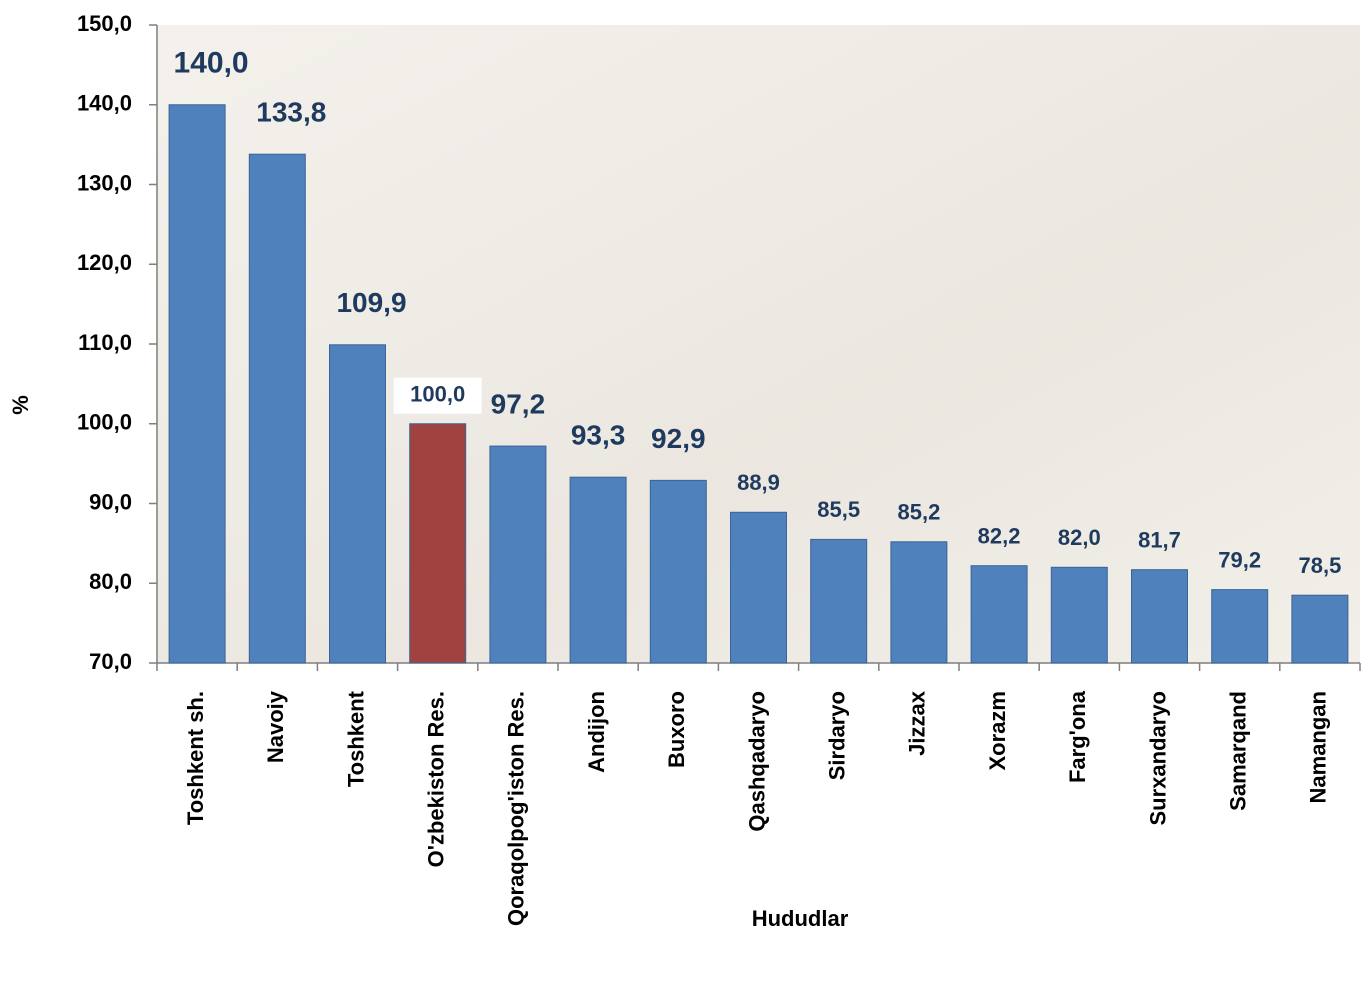 The height and width of the screenshot is (984, 1362). What do you see at coordinates (355, 738) in the screenshot?
I see `x-tick-label: Toshkent` at bounding box center [355, 738].